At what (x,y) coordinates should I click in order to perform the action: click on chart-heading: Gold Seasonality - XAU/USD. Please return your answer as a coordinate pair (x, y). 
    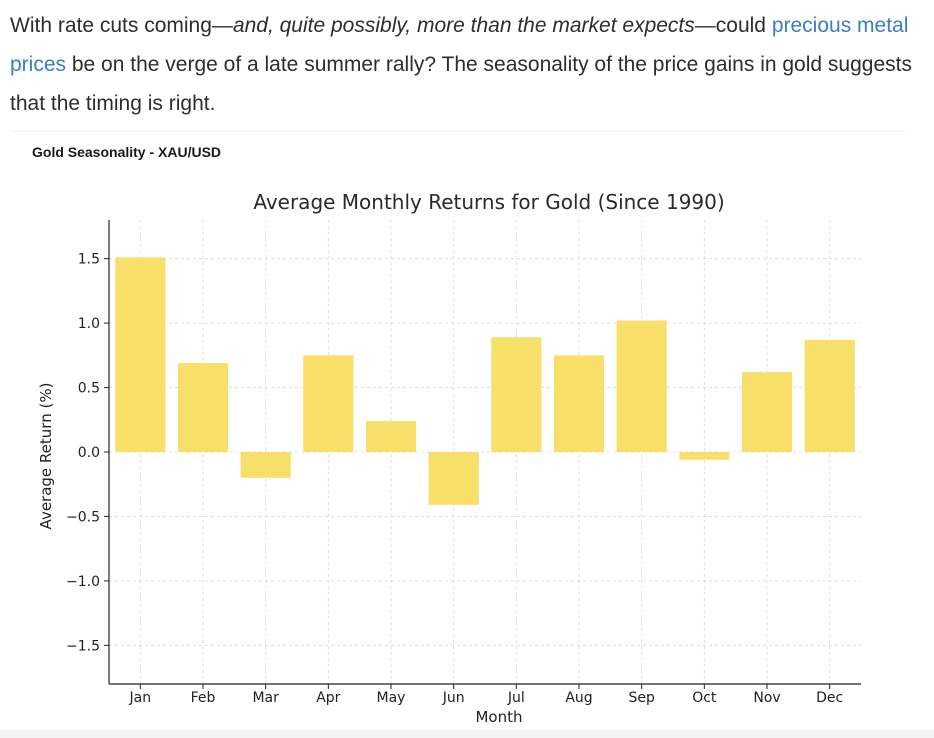
    Looking at the image, I should click on (127, 152).